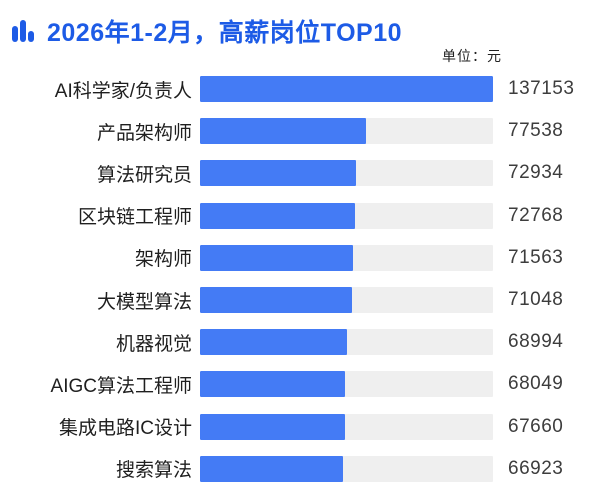 The image size is (604, 503). Describe the element at coordinates (536, 215) in the screenshot. I see `job-value: 72768` at that location.